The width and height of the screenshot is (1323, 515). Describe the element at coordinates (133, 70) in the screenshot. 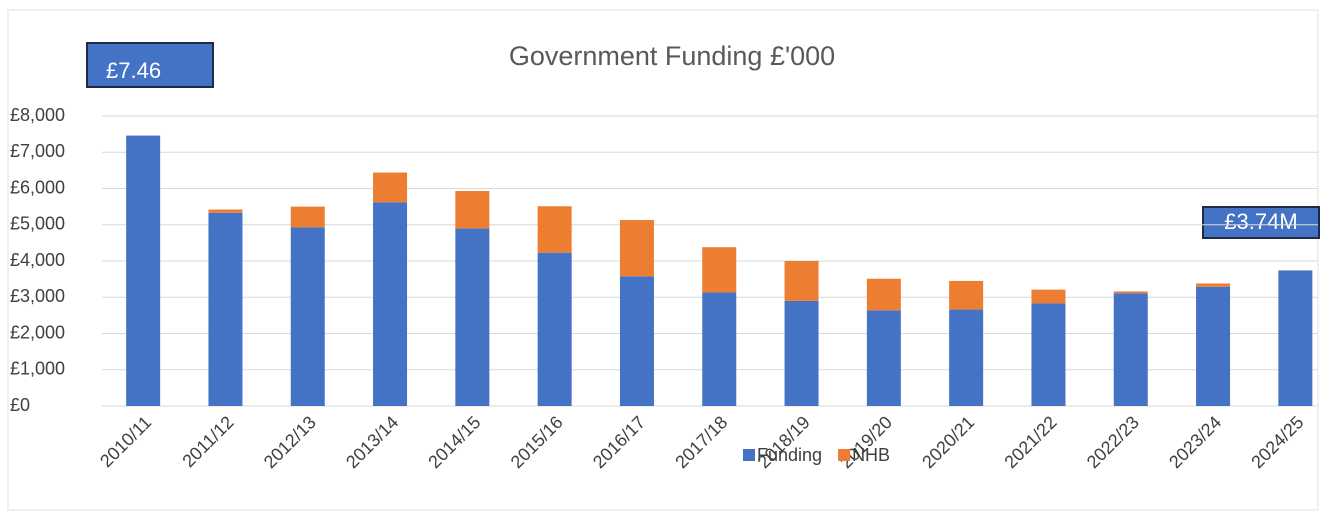

I see `annotation: £7.46` at that location.